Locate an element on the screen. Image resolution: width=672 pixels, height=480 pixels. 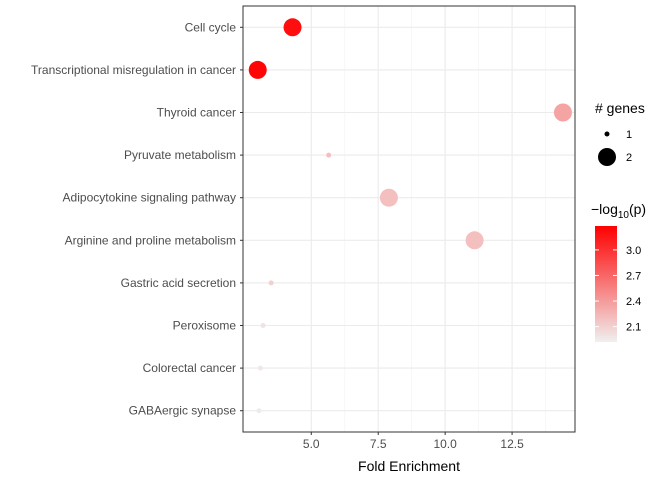
color-legend-title-subscript: 10 is located at coordinates (624, 215).